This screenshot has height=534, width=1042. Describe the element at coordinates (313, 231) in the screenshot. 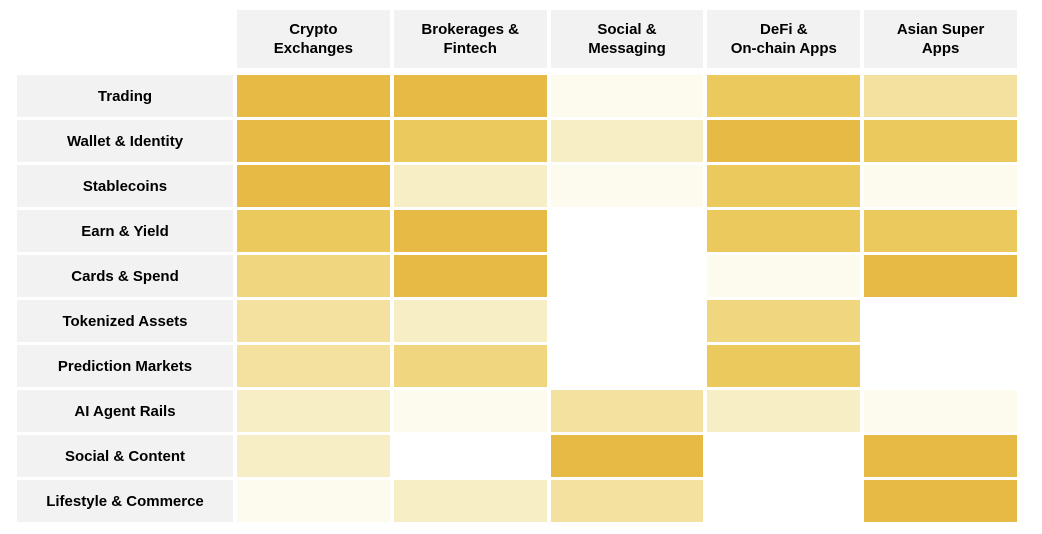

I see `heatmap-cell-earn-yield-crypto-exchanges` at that location.